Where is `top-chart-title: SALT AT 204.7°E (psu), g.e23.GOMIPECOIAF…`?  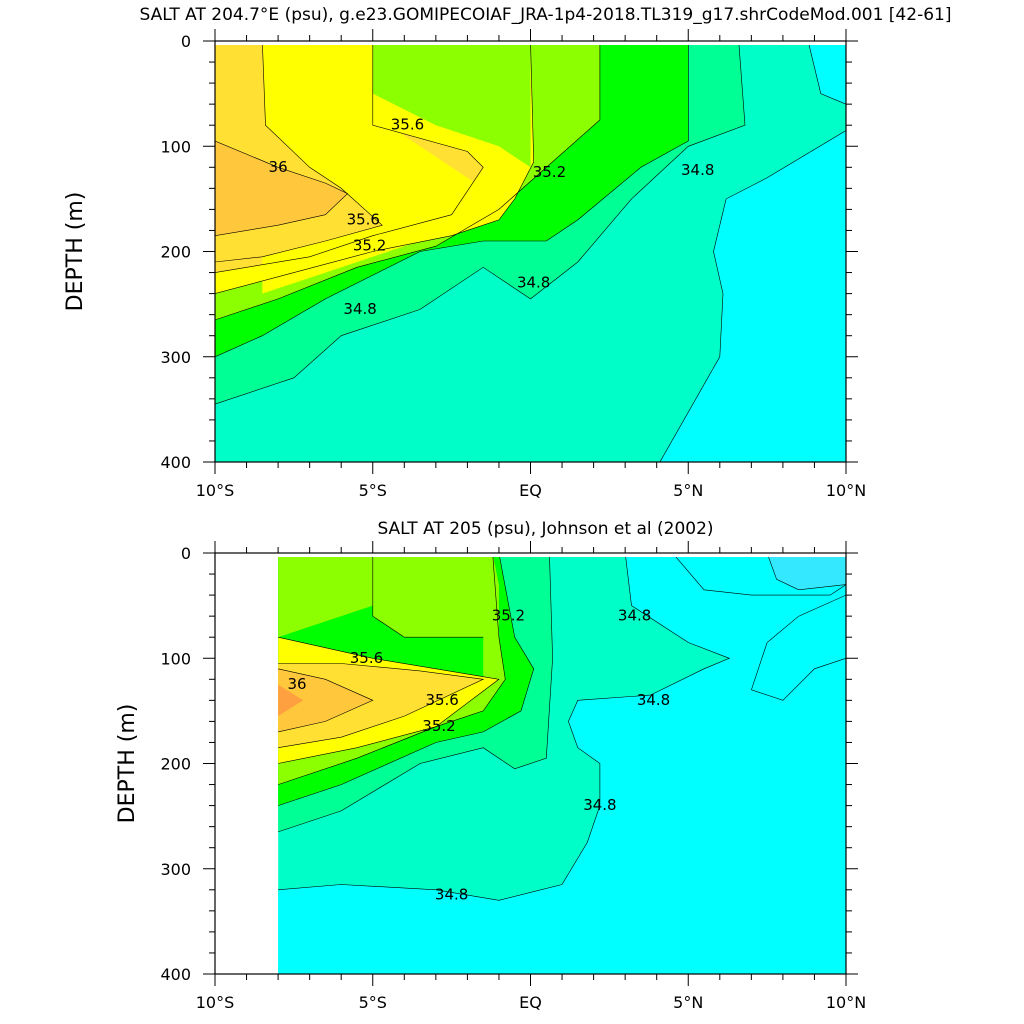
top-chart-title: SALT AT 204.7°E (psu), g.e23.GOMIPECOIAF… is located at coordinates (546, 15).